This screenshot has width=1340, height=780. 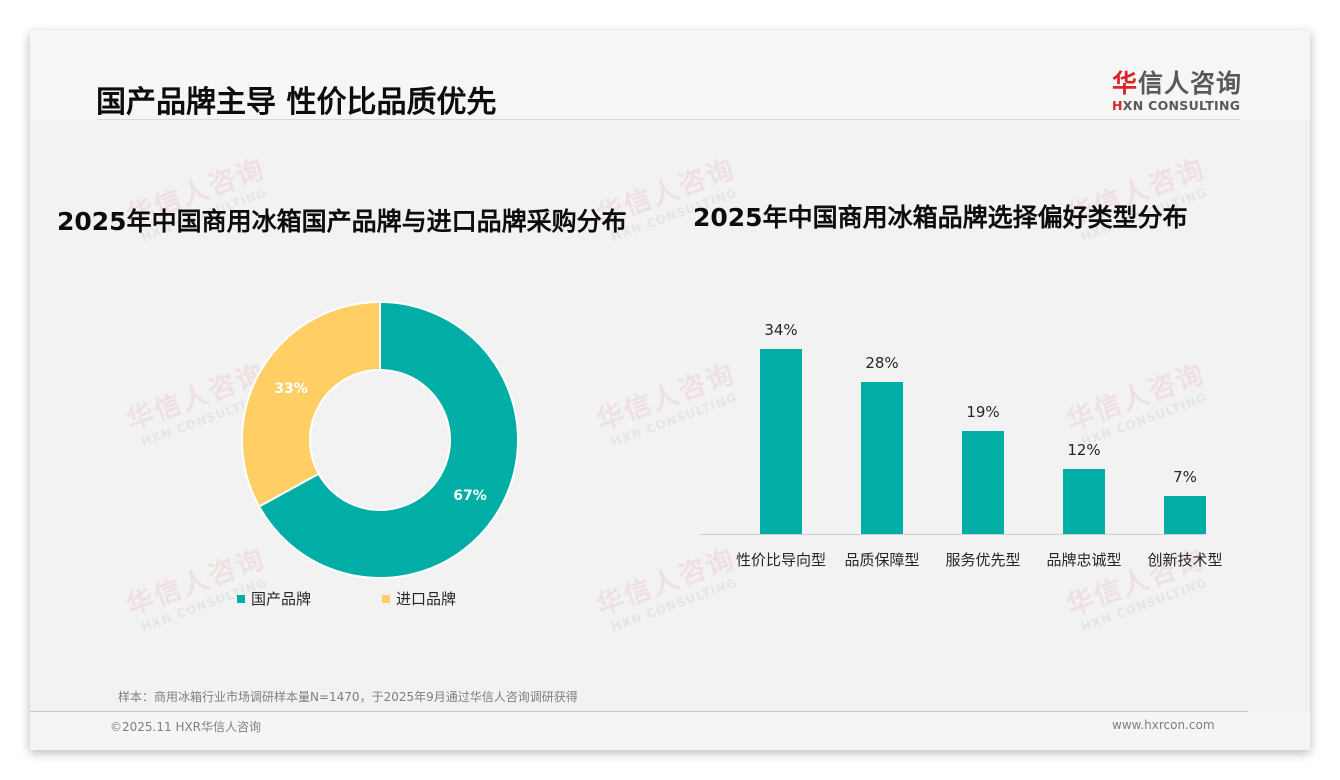 I want to click on bar-column: 34%, so click(x=781, y=427).